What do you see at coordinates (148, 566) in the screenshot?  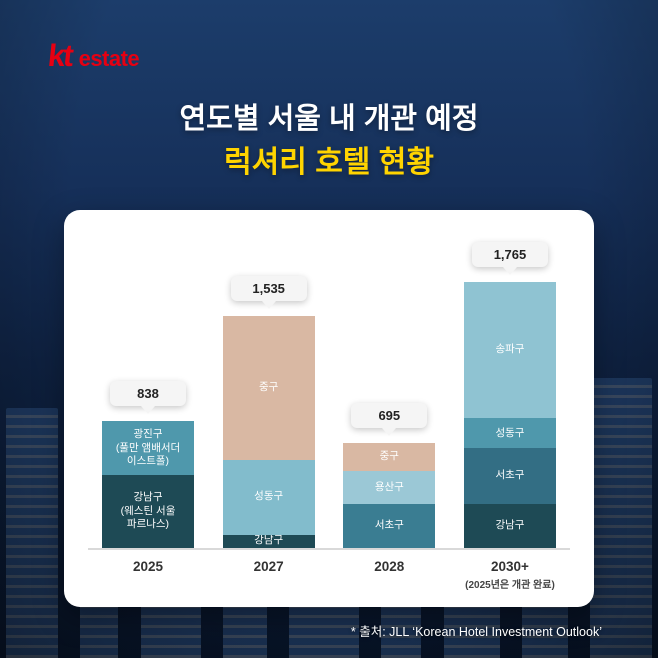 I see `x-axis-year: 2025` at bounding box center [148, 566].